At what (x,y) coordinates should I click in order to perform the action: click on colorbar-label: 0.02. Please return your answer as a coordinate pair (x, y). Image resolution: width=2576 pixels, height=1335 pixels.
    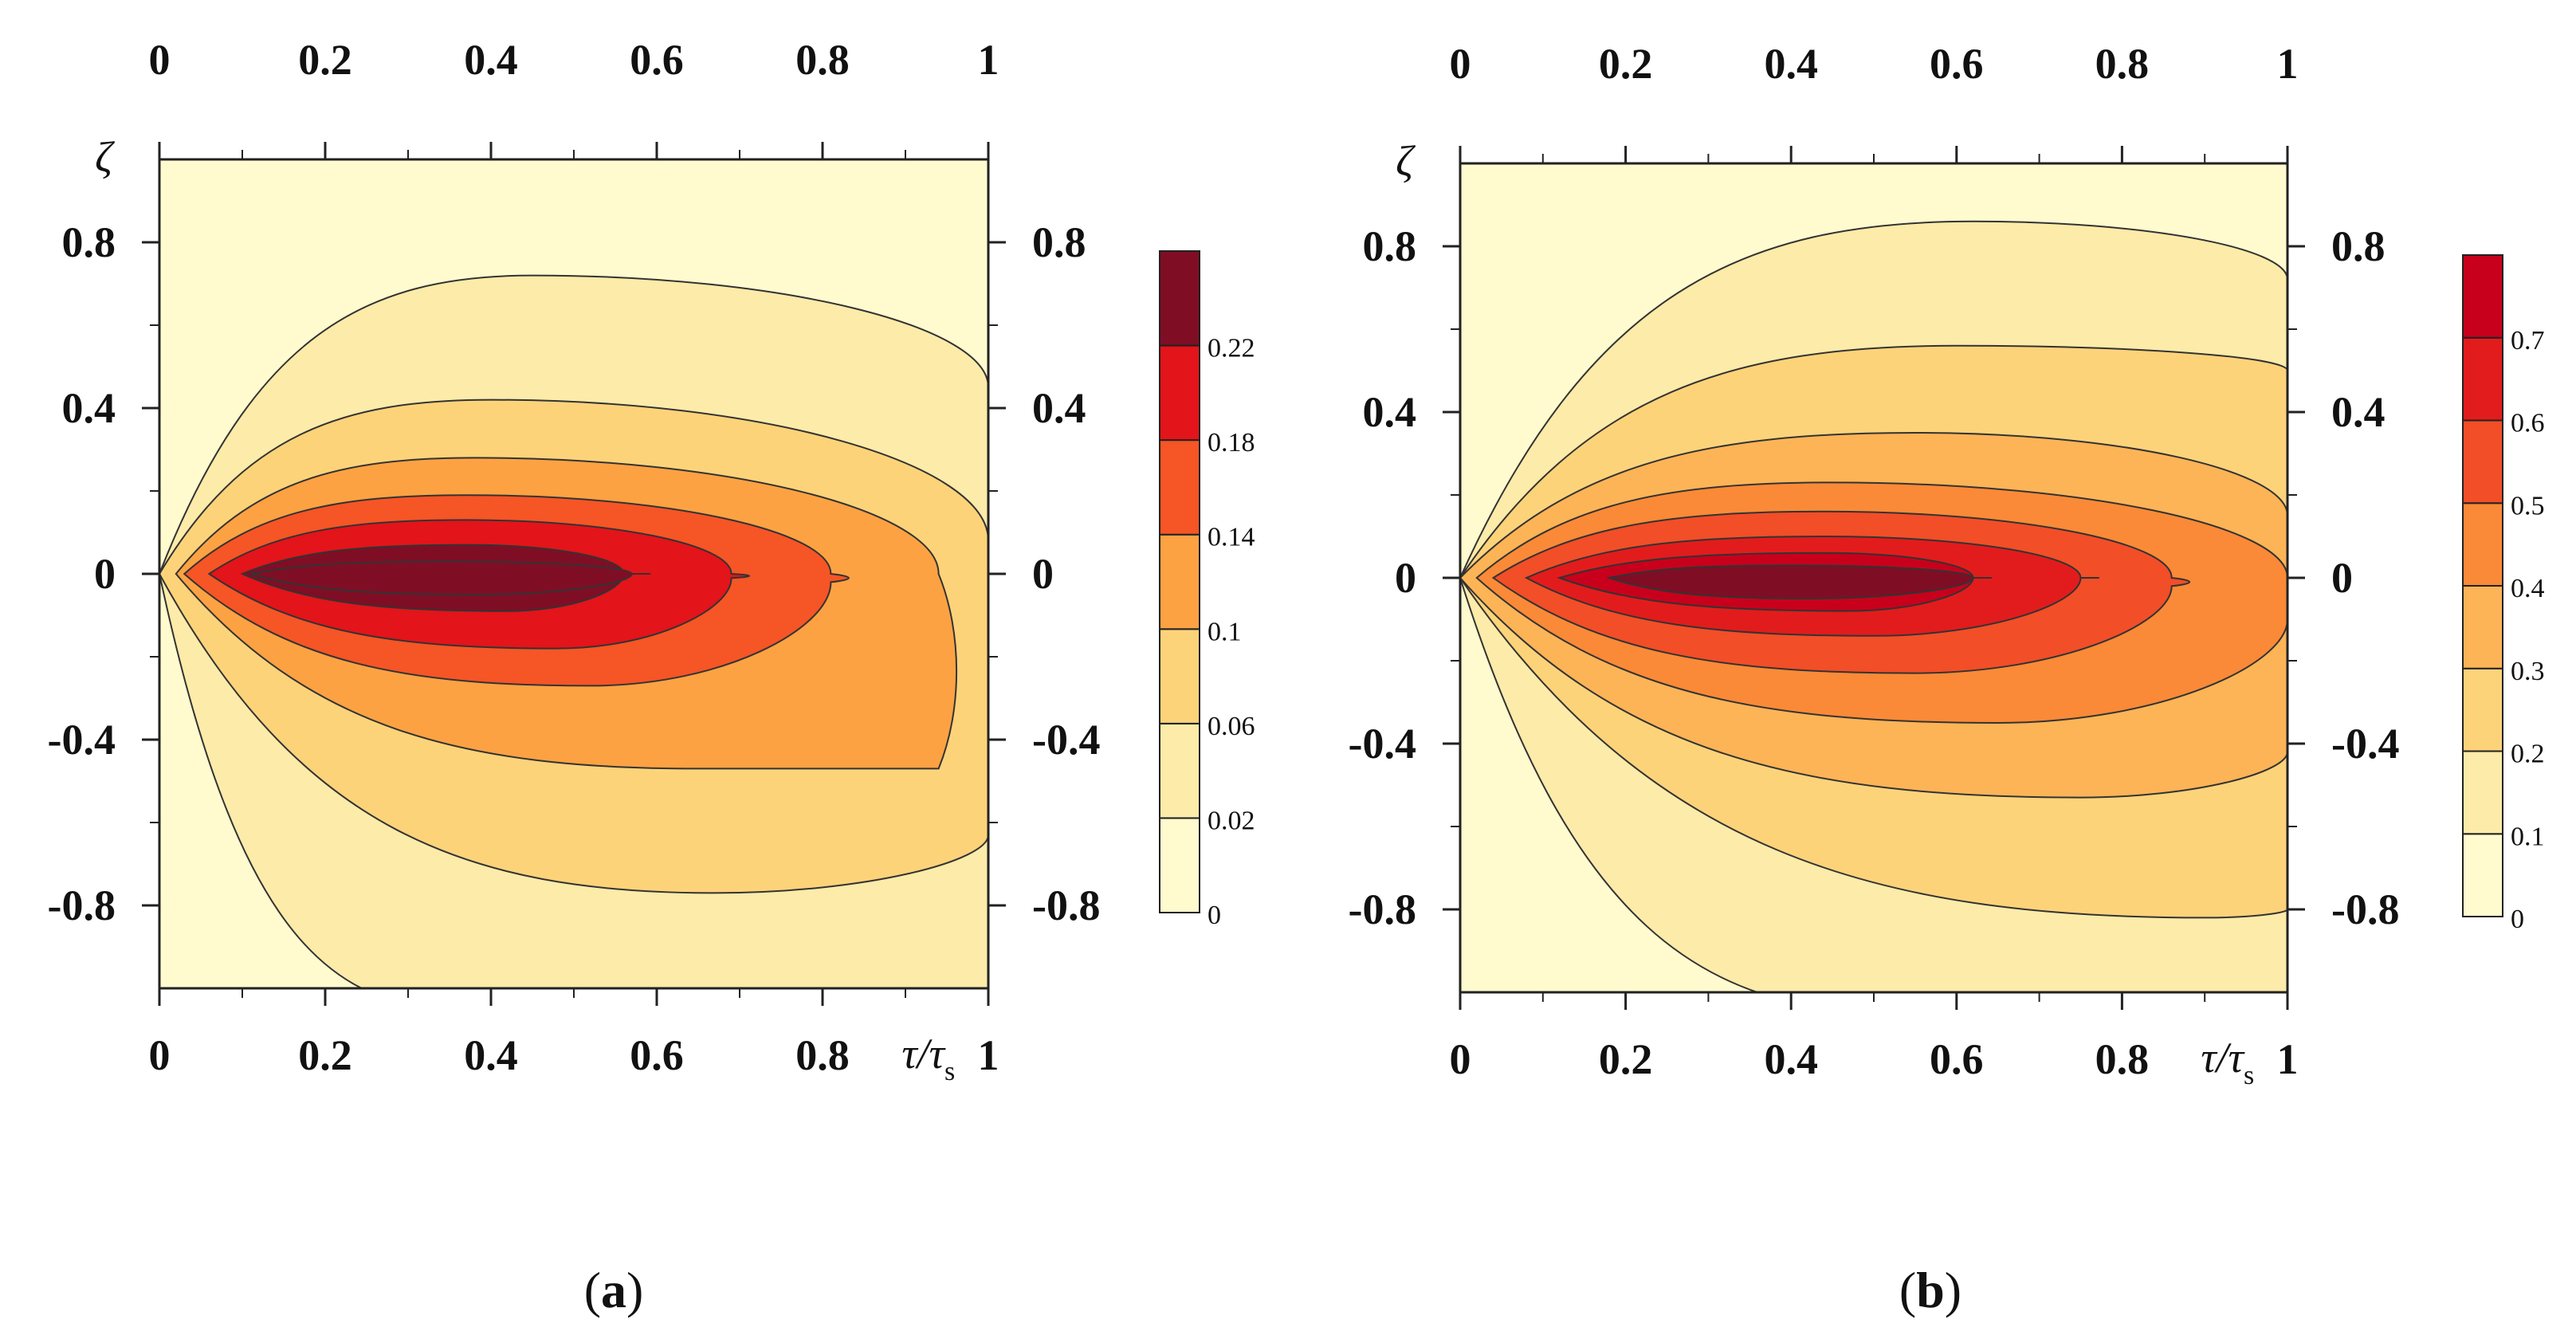
    Looking at the image, I should click on (1231, 821).